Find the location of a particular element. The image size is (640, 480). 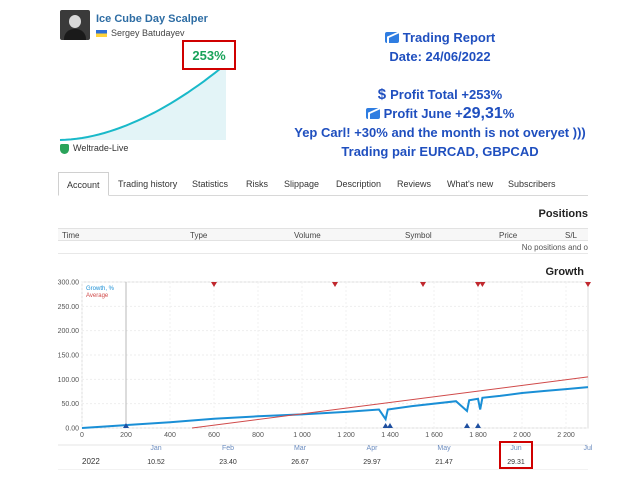

author-name-text: Sergey Batudayev is located at coordinates (148, 33).